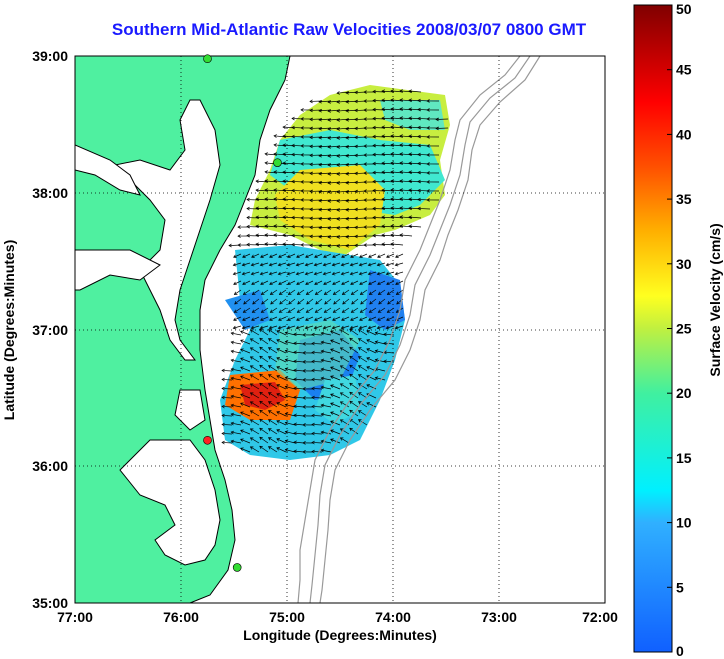 The width and height of the screenshot is (724, 659). What do you see at coordinates (684, 264) in the screenshot?
I see `colorbar-tick-label: 30` at bounding box center [684, 264].